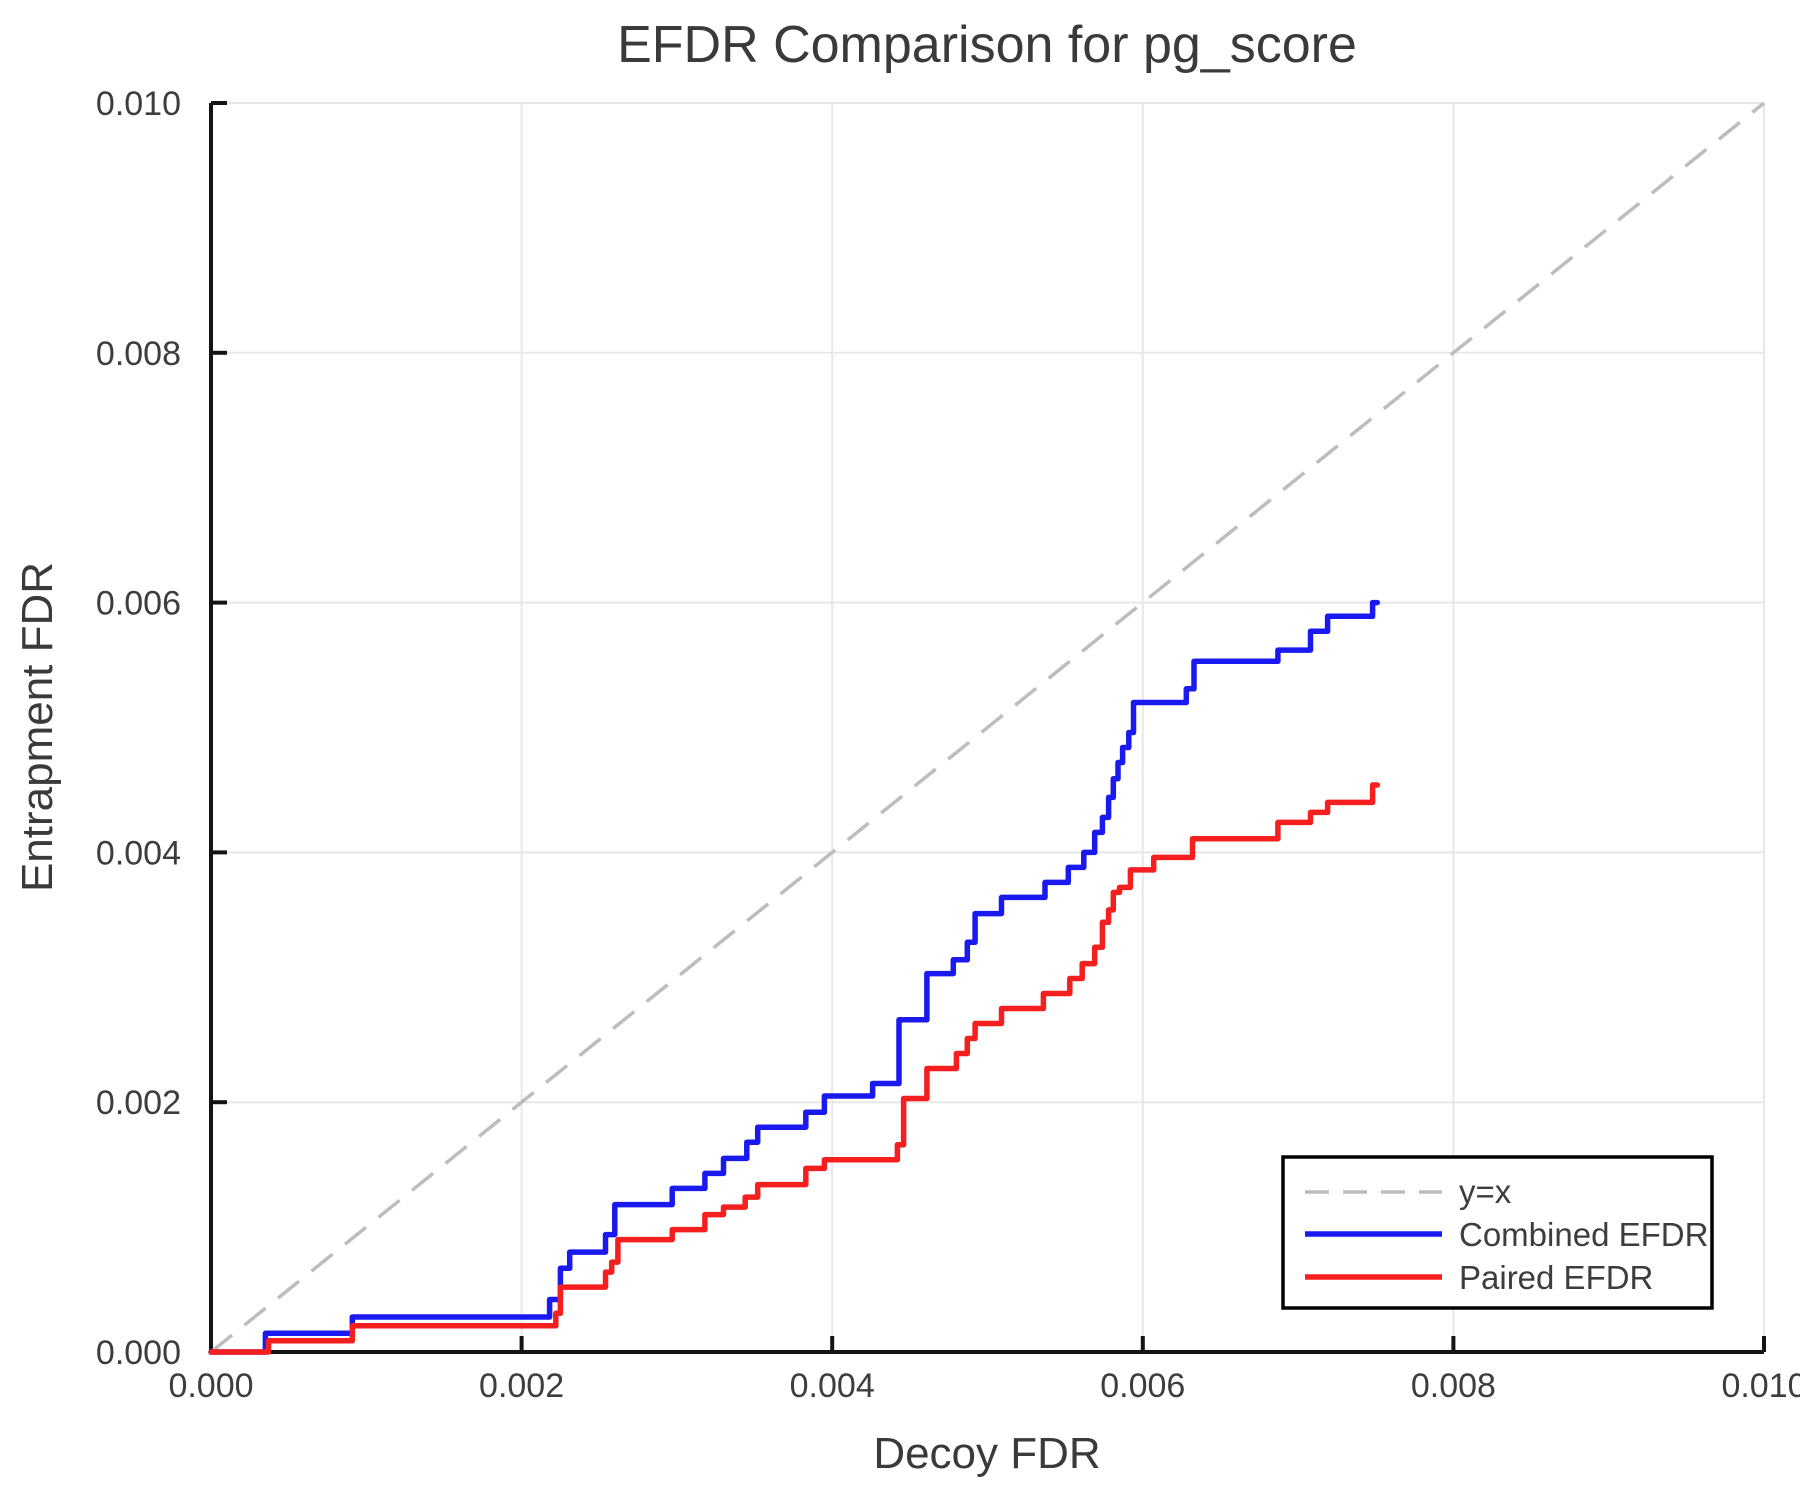 The width and height of the screenshot is (1800, 1500). What do you see at coordinates (138, 104) in the screenshot?
I see `y-tick-label: 0.010` at bounding box center [138, 104].